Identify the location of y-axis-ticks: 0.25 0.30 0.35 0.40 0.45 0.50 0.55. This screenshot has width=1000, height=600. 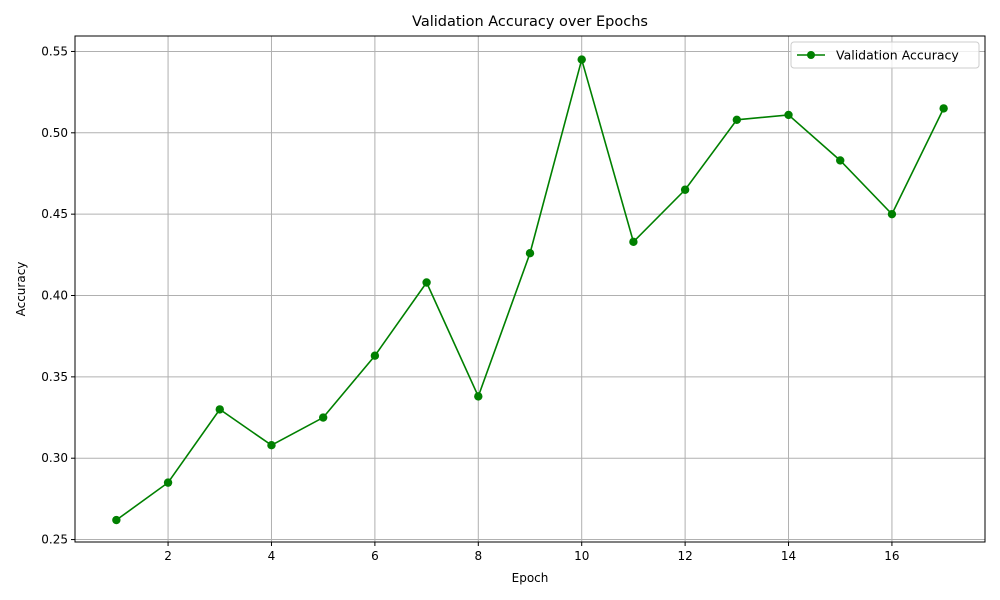
(58, 295).